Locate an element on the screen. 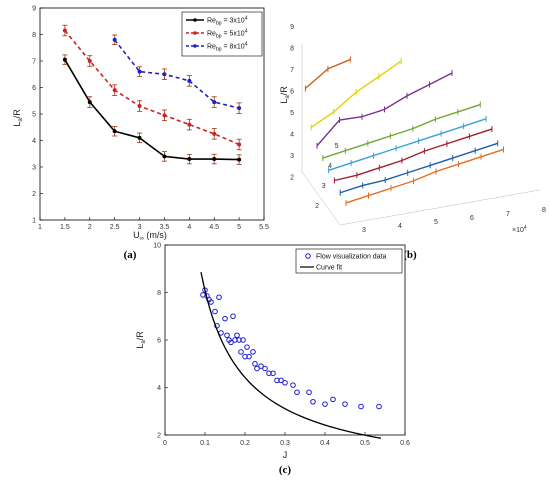 The image size is (550, 480). curve-fit-line is located at coordinates (291, 355).